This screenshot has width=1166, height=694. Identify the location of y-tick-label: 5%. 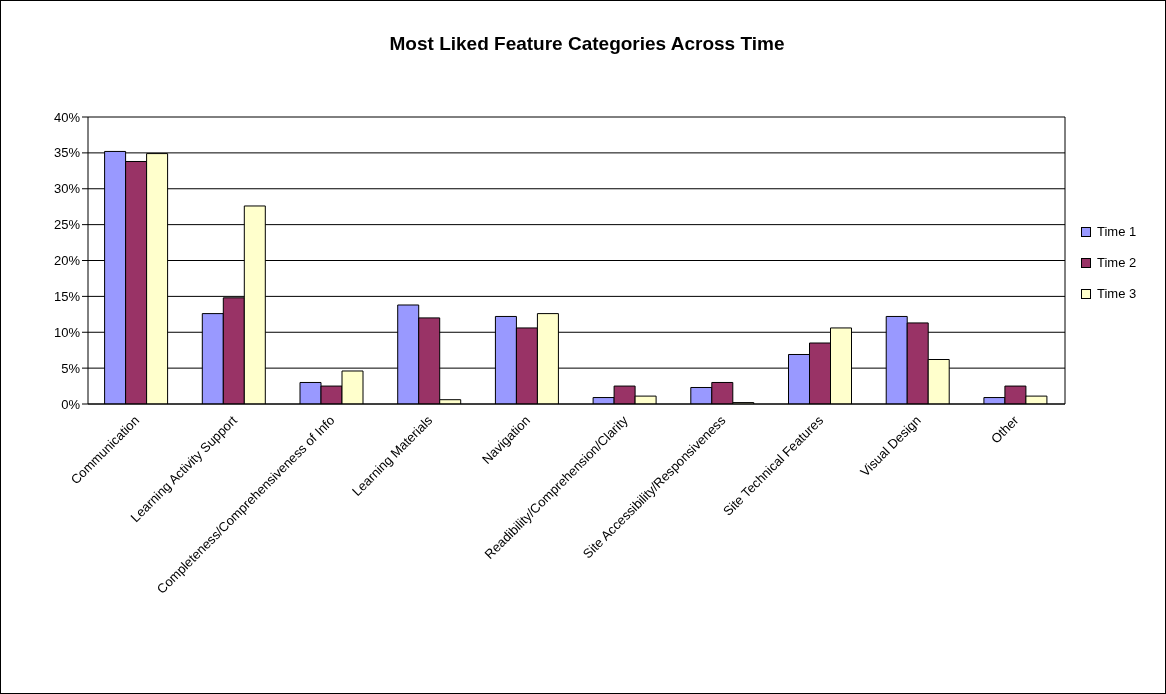
(71, 368).